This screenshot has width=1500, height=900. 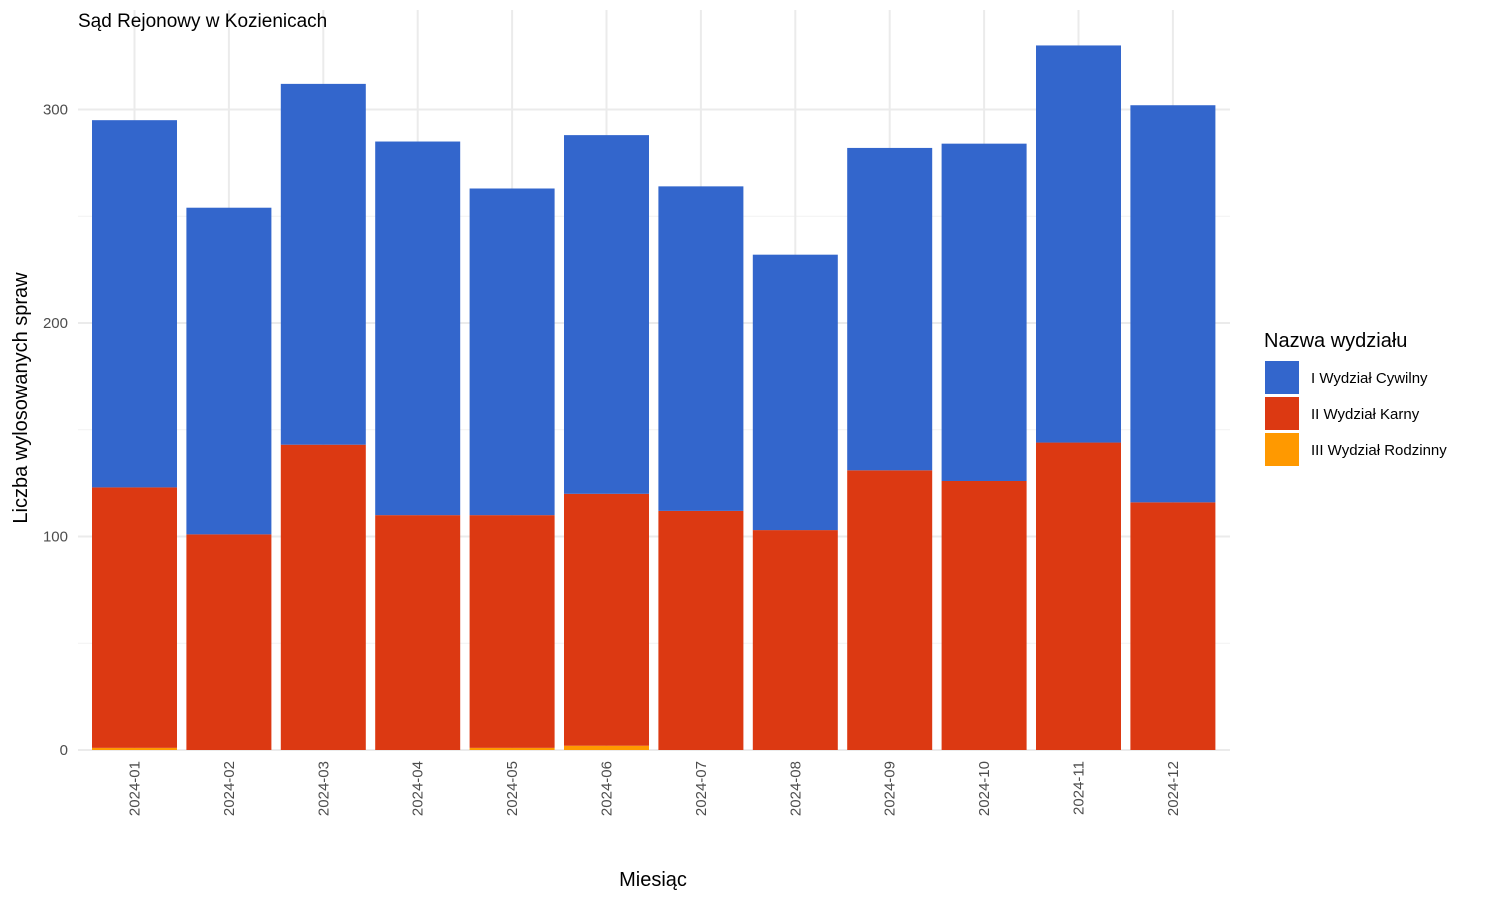 What do you see at coordinates (984, 788) in the screenshot?
I see `x-tick-label: 2024-10` at bounding box center [984, 788].